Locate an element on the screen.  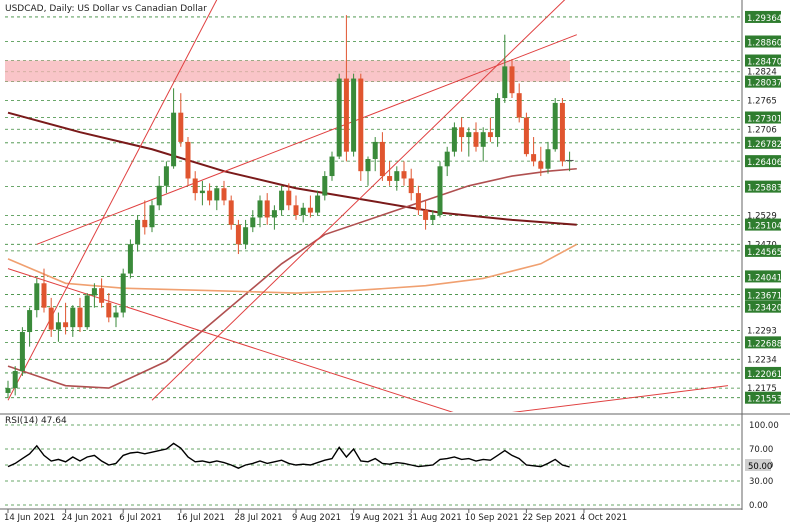
price-tick-label: 1.2706 is located at coordinates (762, 130).